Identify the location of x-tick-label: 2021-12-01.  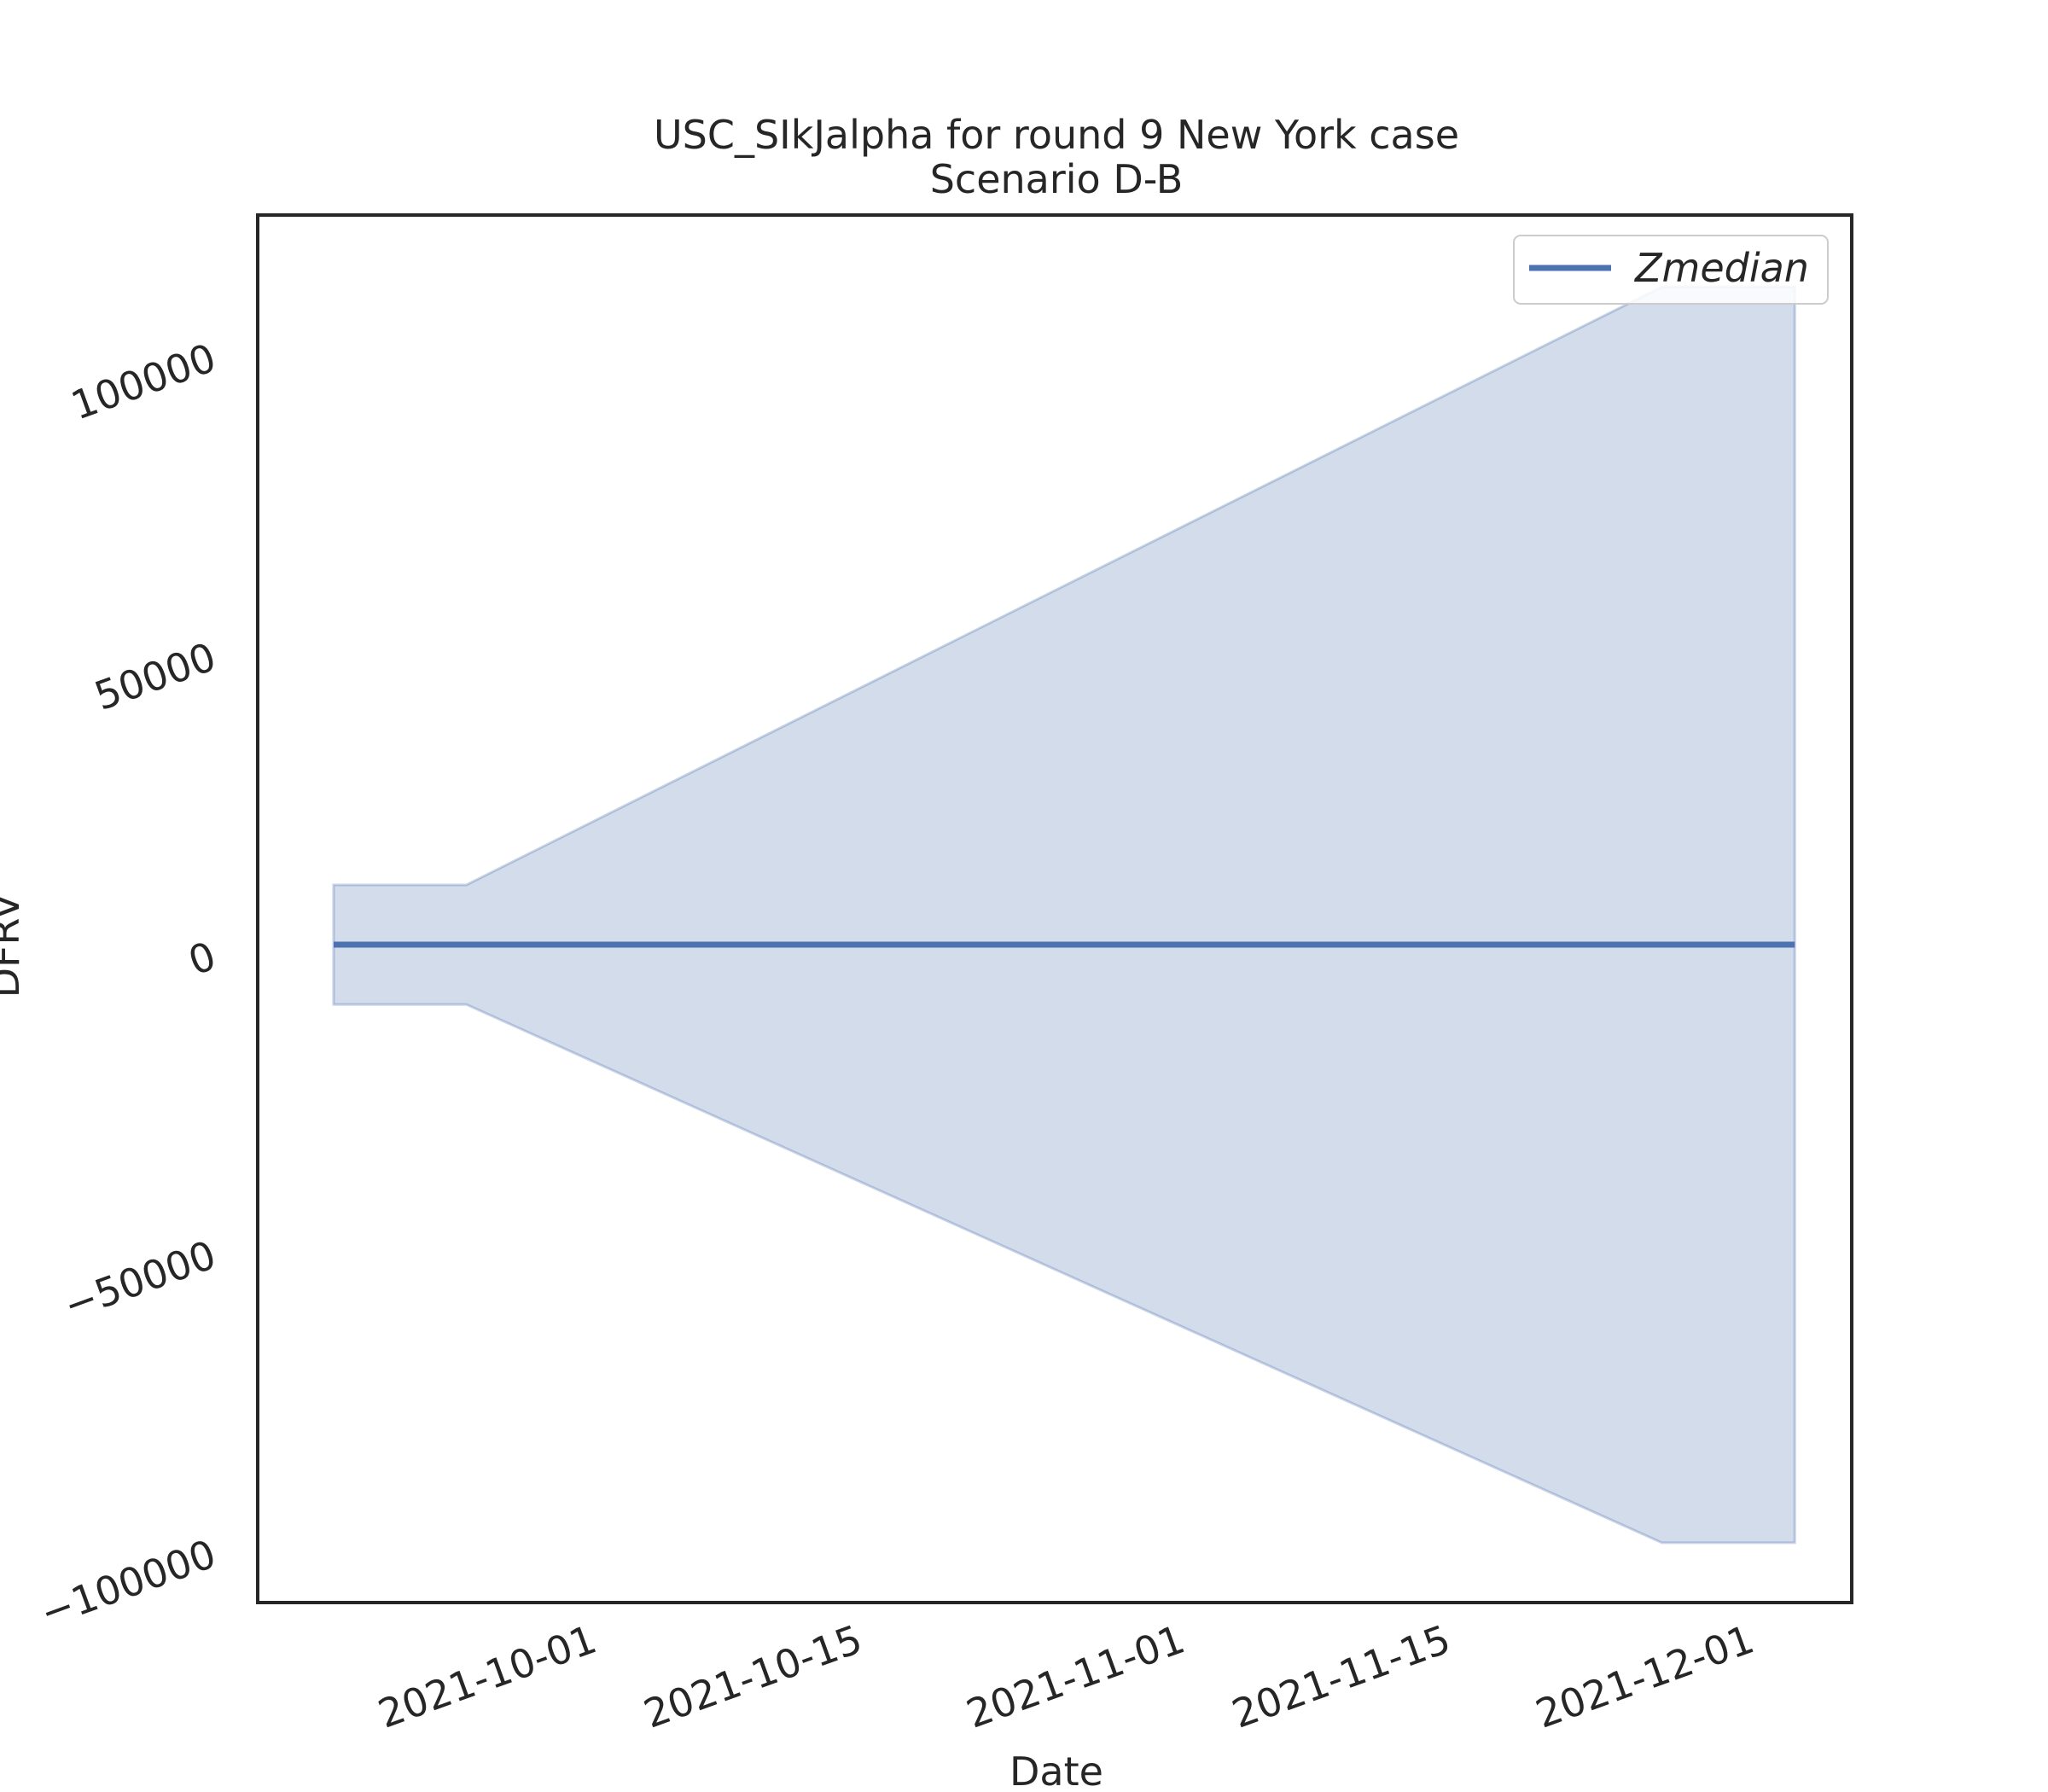
(1645, 1676).